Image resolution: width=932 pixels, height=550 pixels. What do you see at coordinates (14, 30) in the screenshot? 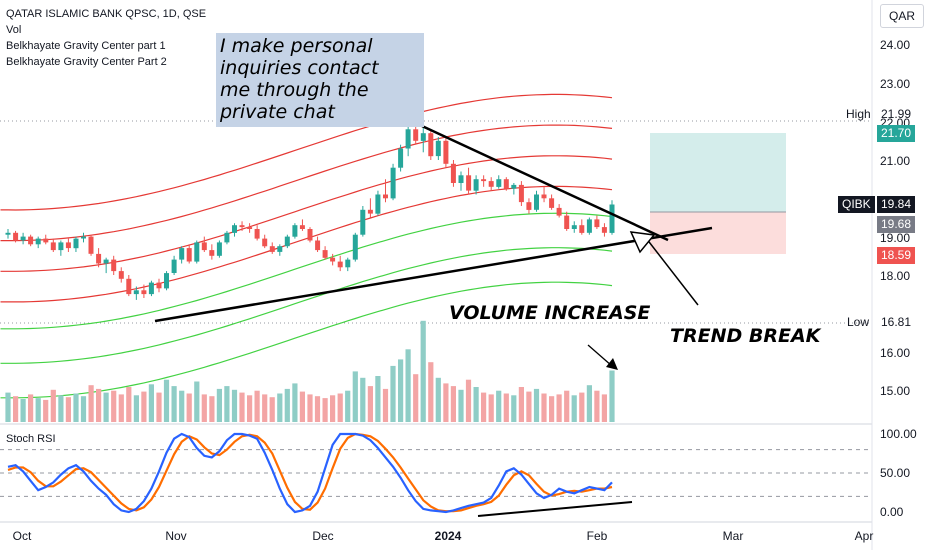
I see `legend-volume: Vol` at bounding box center [14, 30].